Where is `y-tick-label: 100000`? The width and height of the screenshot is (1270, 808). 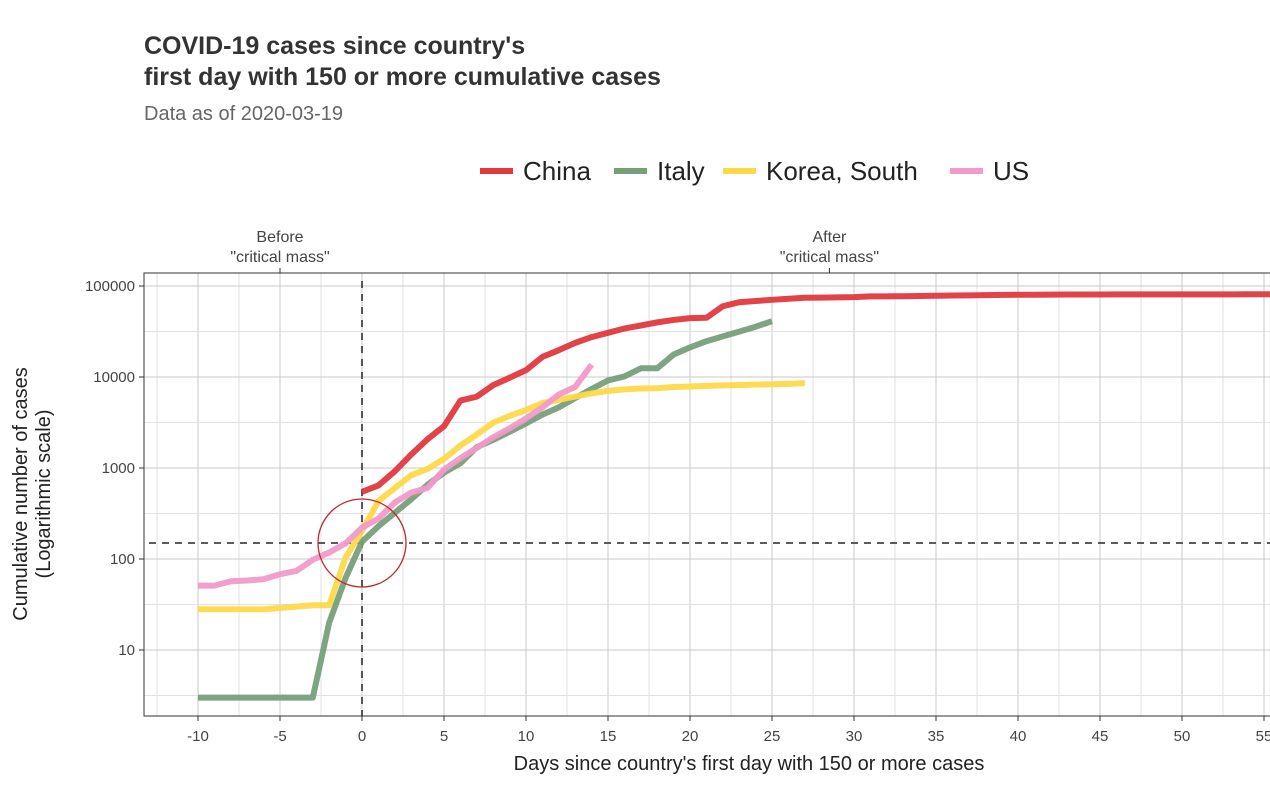 y-tick-label: 100000 is located at coordinates (110, 286).